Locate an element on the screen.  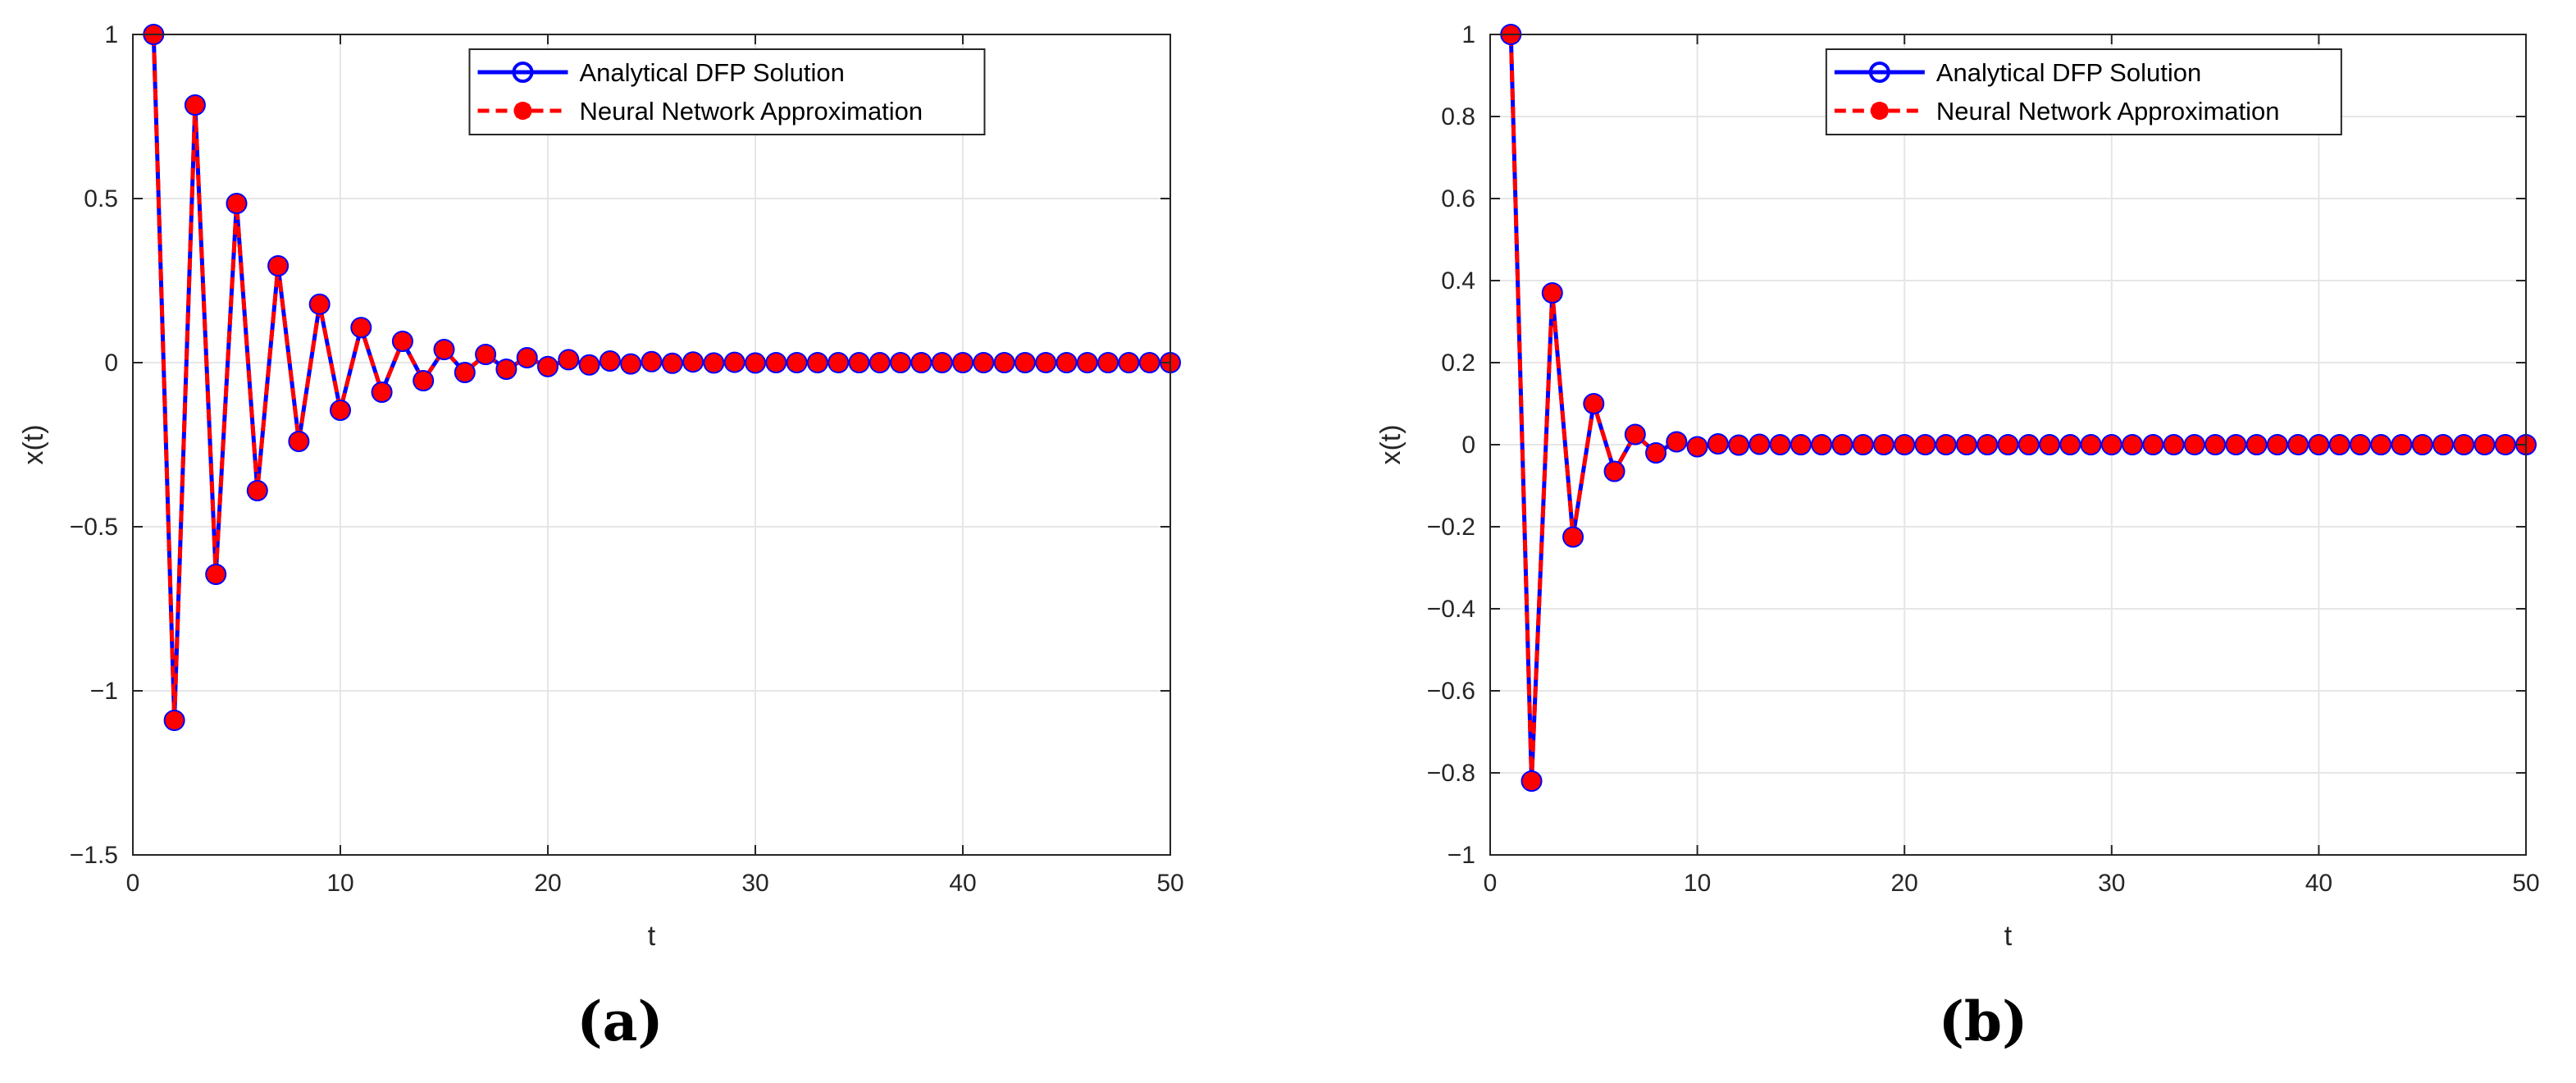
x-tick-label: 10 is located at coordinates (1697, 883).